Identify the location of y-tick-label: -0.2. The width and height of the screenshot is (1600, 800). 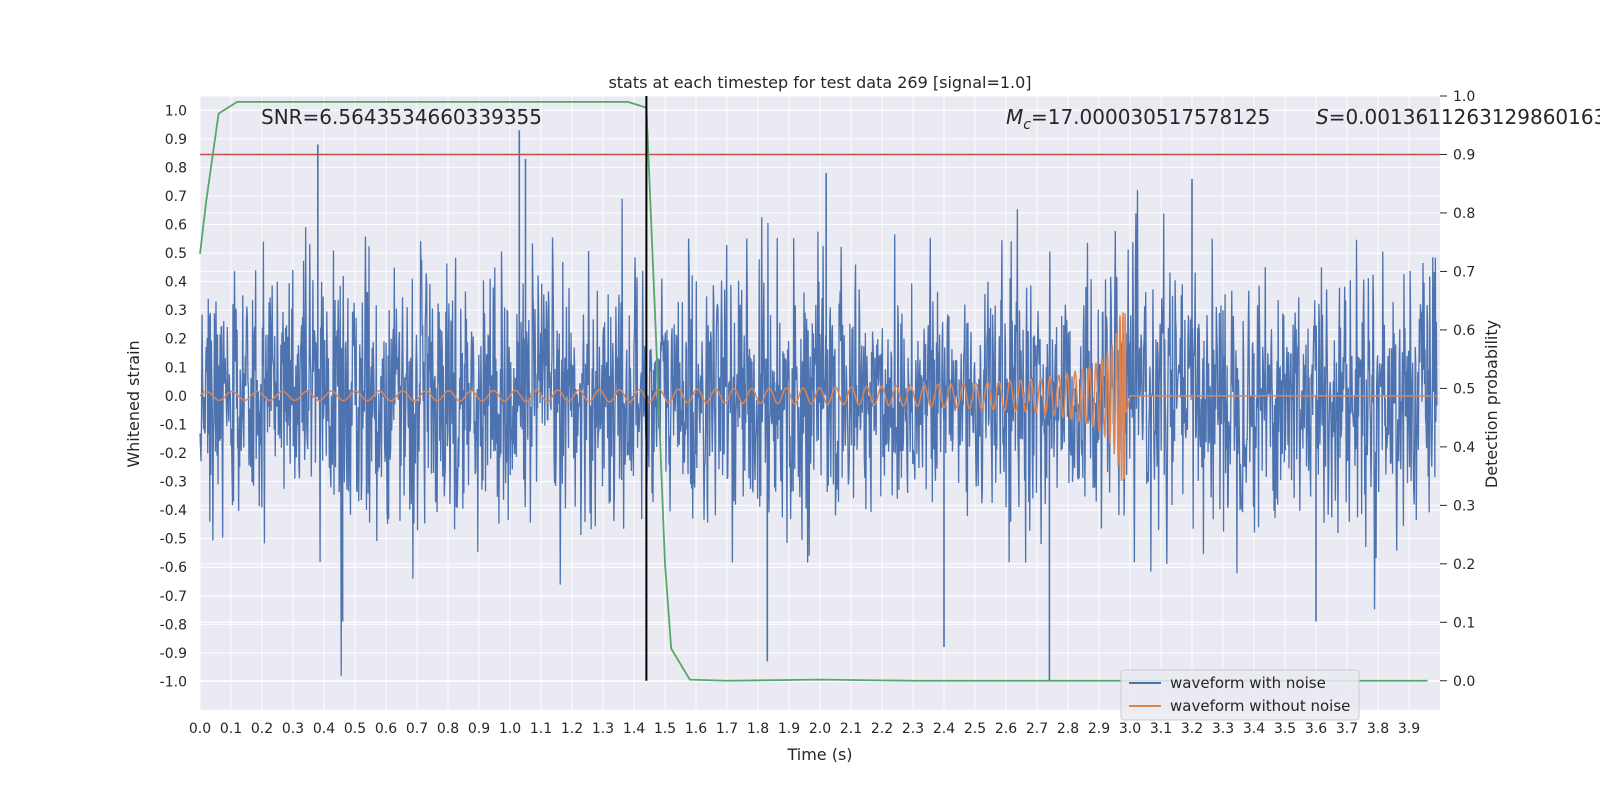
(173, 454).